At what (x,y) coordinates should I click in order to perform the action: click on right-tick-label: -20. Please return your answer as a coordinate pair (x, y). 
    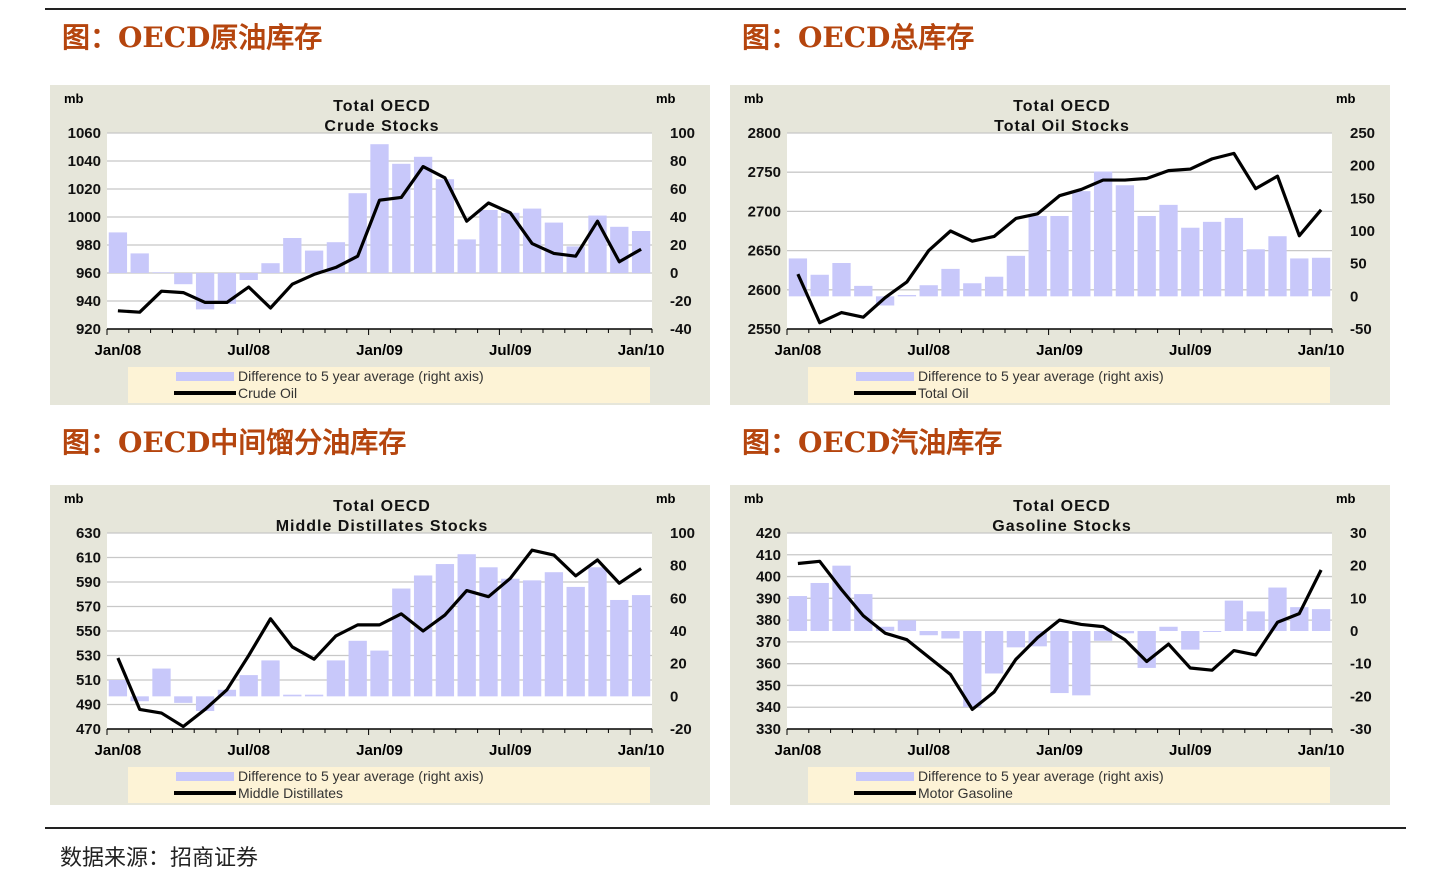
    Looking at the image, I should click on (681, 729).